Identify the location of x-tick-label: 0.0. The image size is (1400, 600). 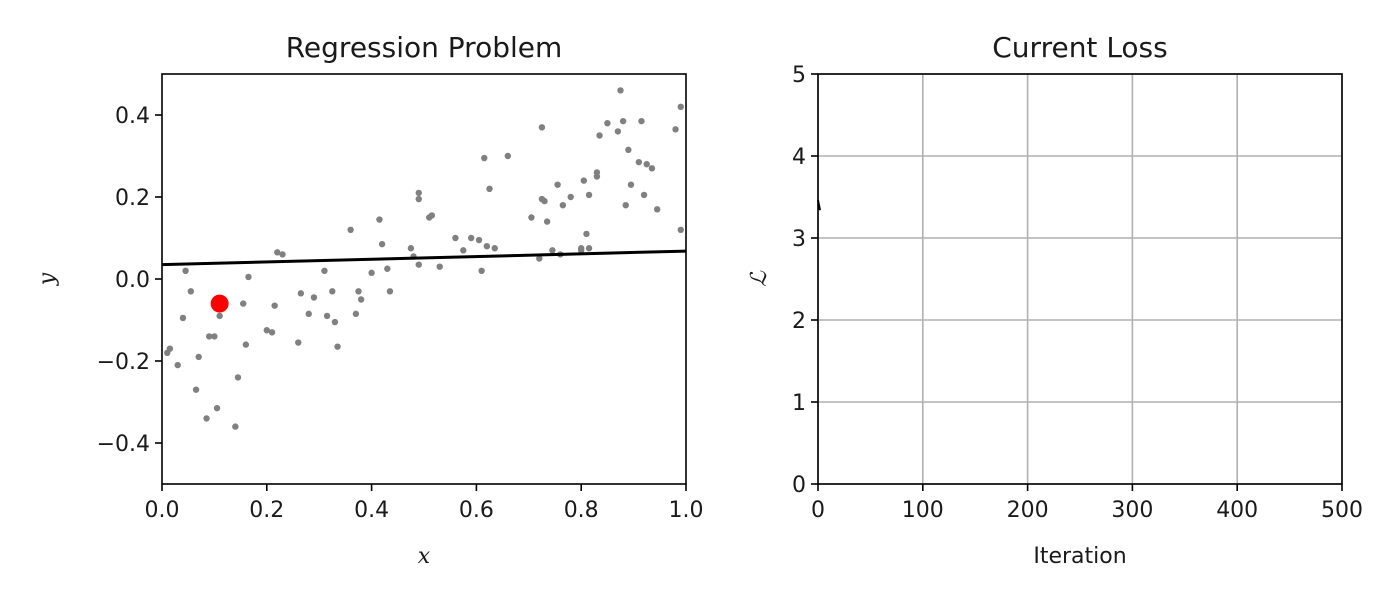
(162, 510).